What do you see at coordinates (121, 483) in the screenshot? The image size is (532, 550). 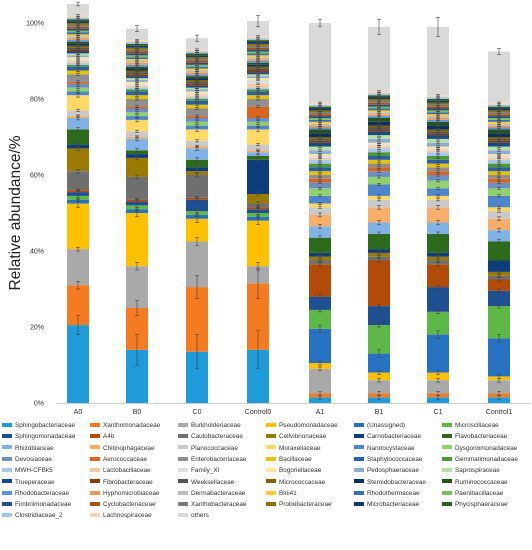 I see `legend-item: Fibrobacteraceae` at bounding box center [121, 483].